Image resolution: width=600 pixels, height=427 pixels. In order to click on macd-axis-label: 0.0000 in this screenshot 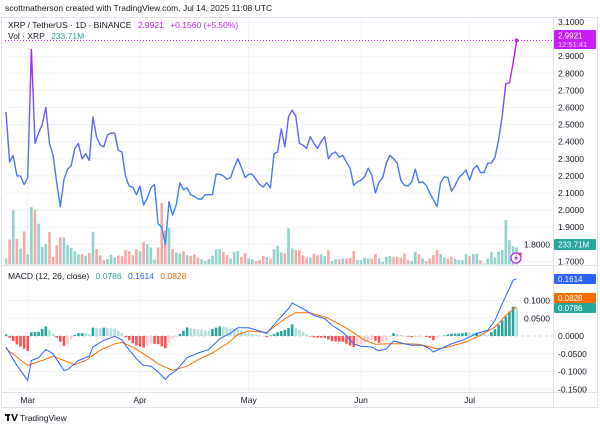, I will do `click(571, 336)`.